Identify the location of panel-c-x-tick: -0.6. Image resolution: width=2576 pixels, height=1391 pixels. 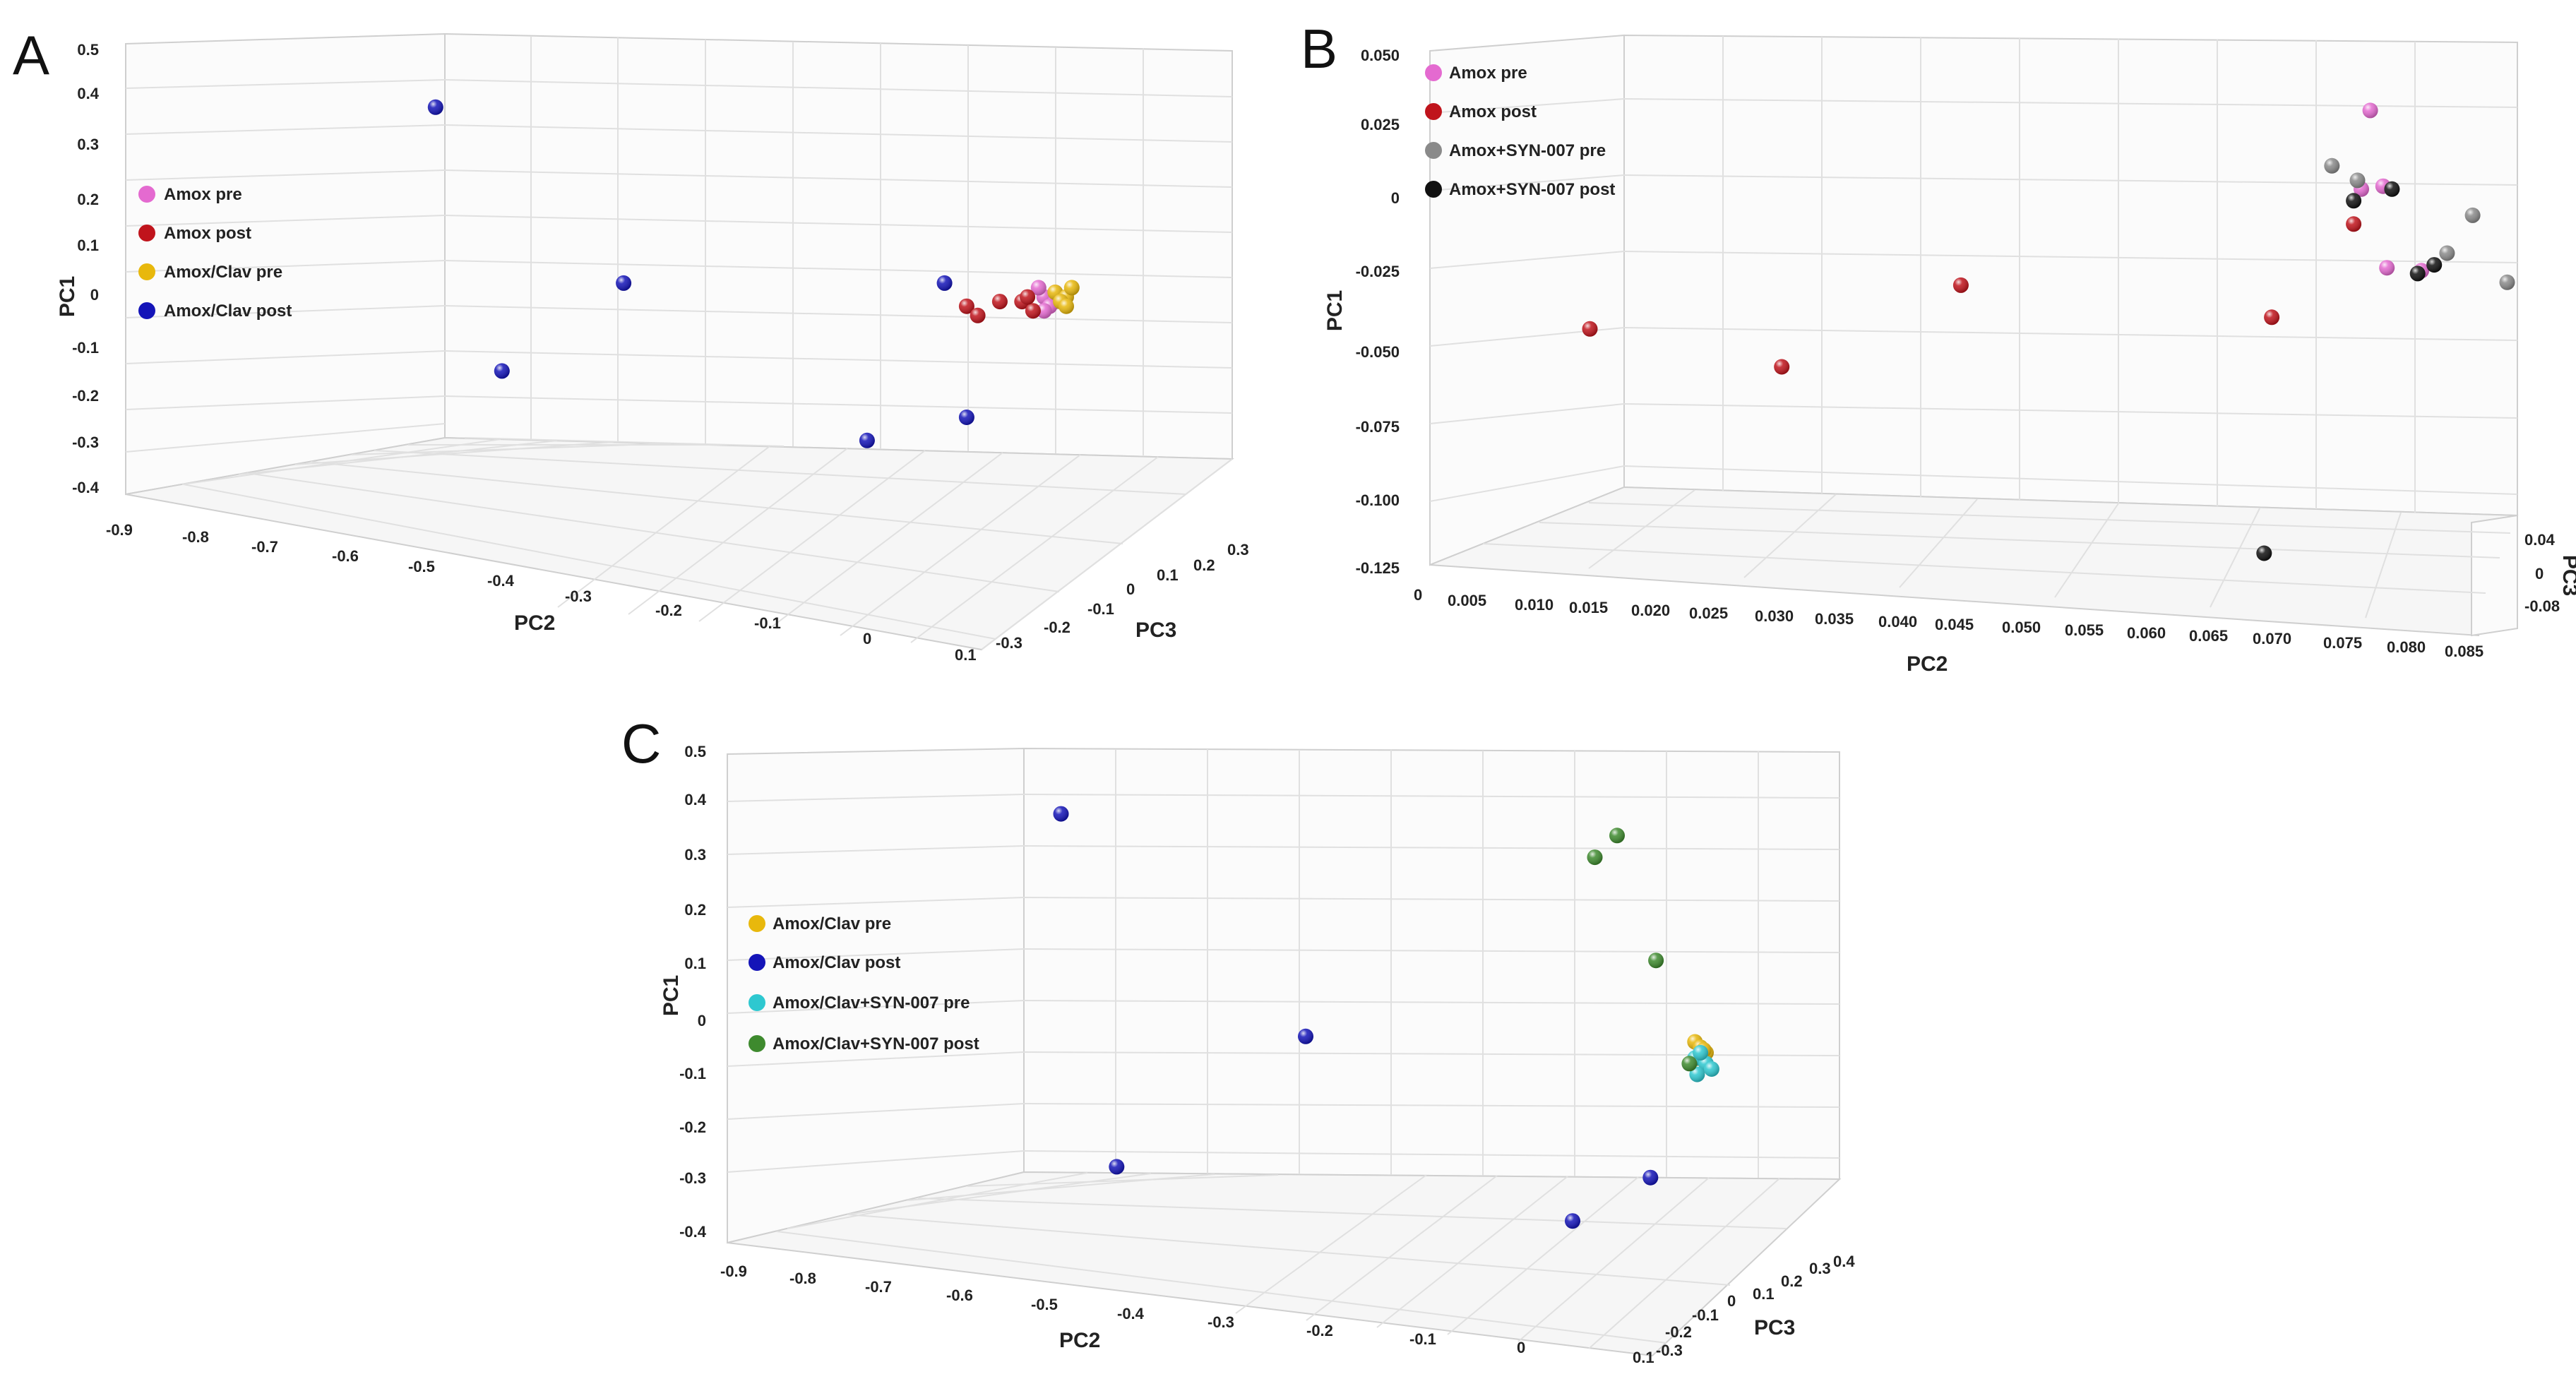
(959, 1295).